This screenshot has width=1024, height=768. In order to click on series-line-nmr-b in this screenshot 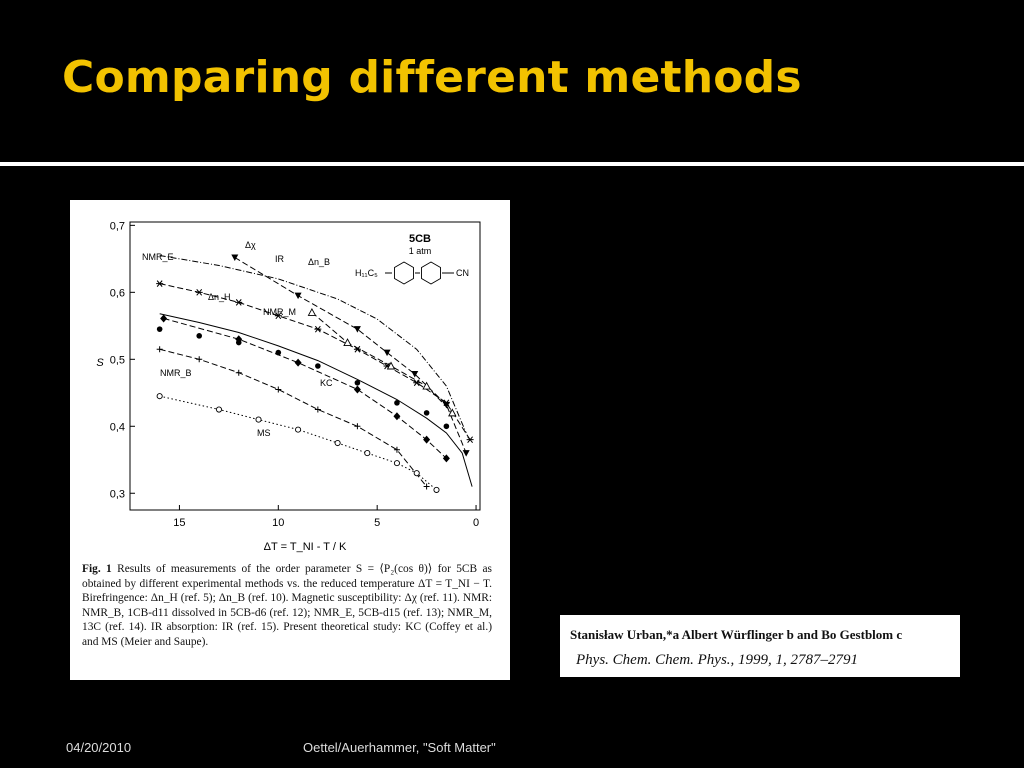, I will do `click(293, 417)`.